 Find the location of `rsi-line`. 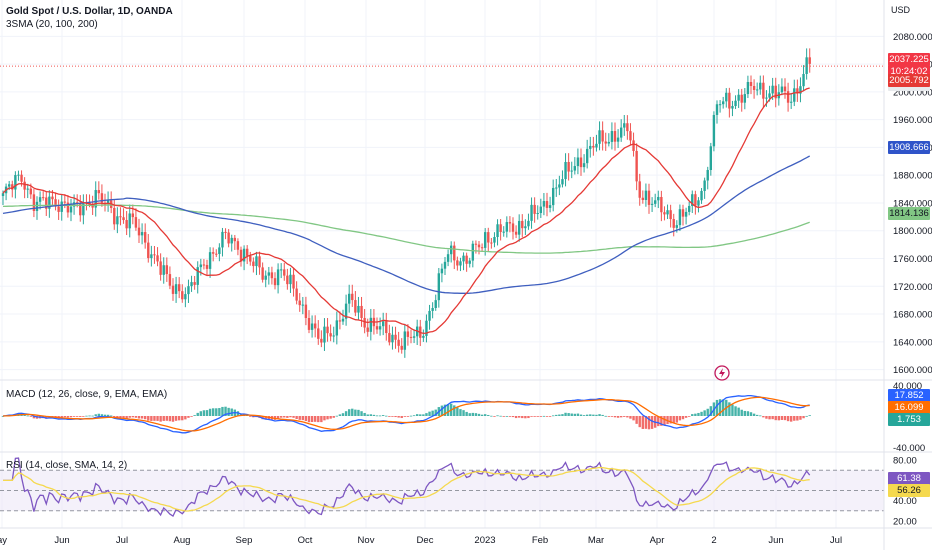

rsi-line is located at coordinates (407, 487).